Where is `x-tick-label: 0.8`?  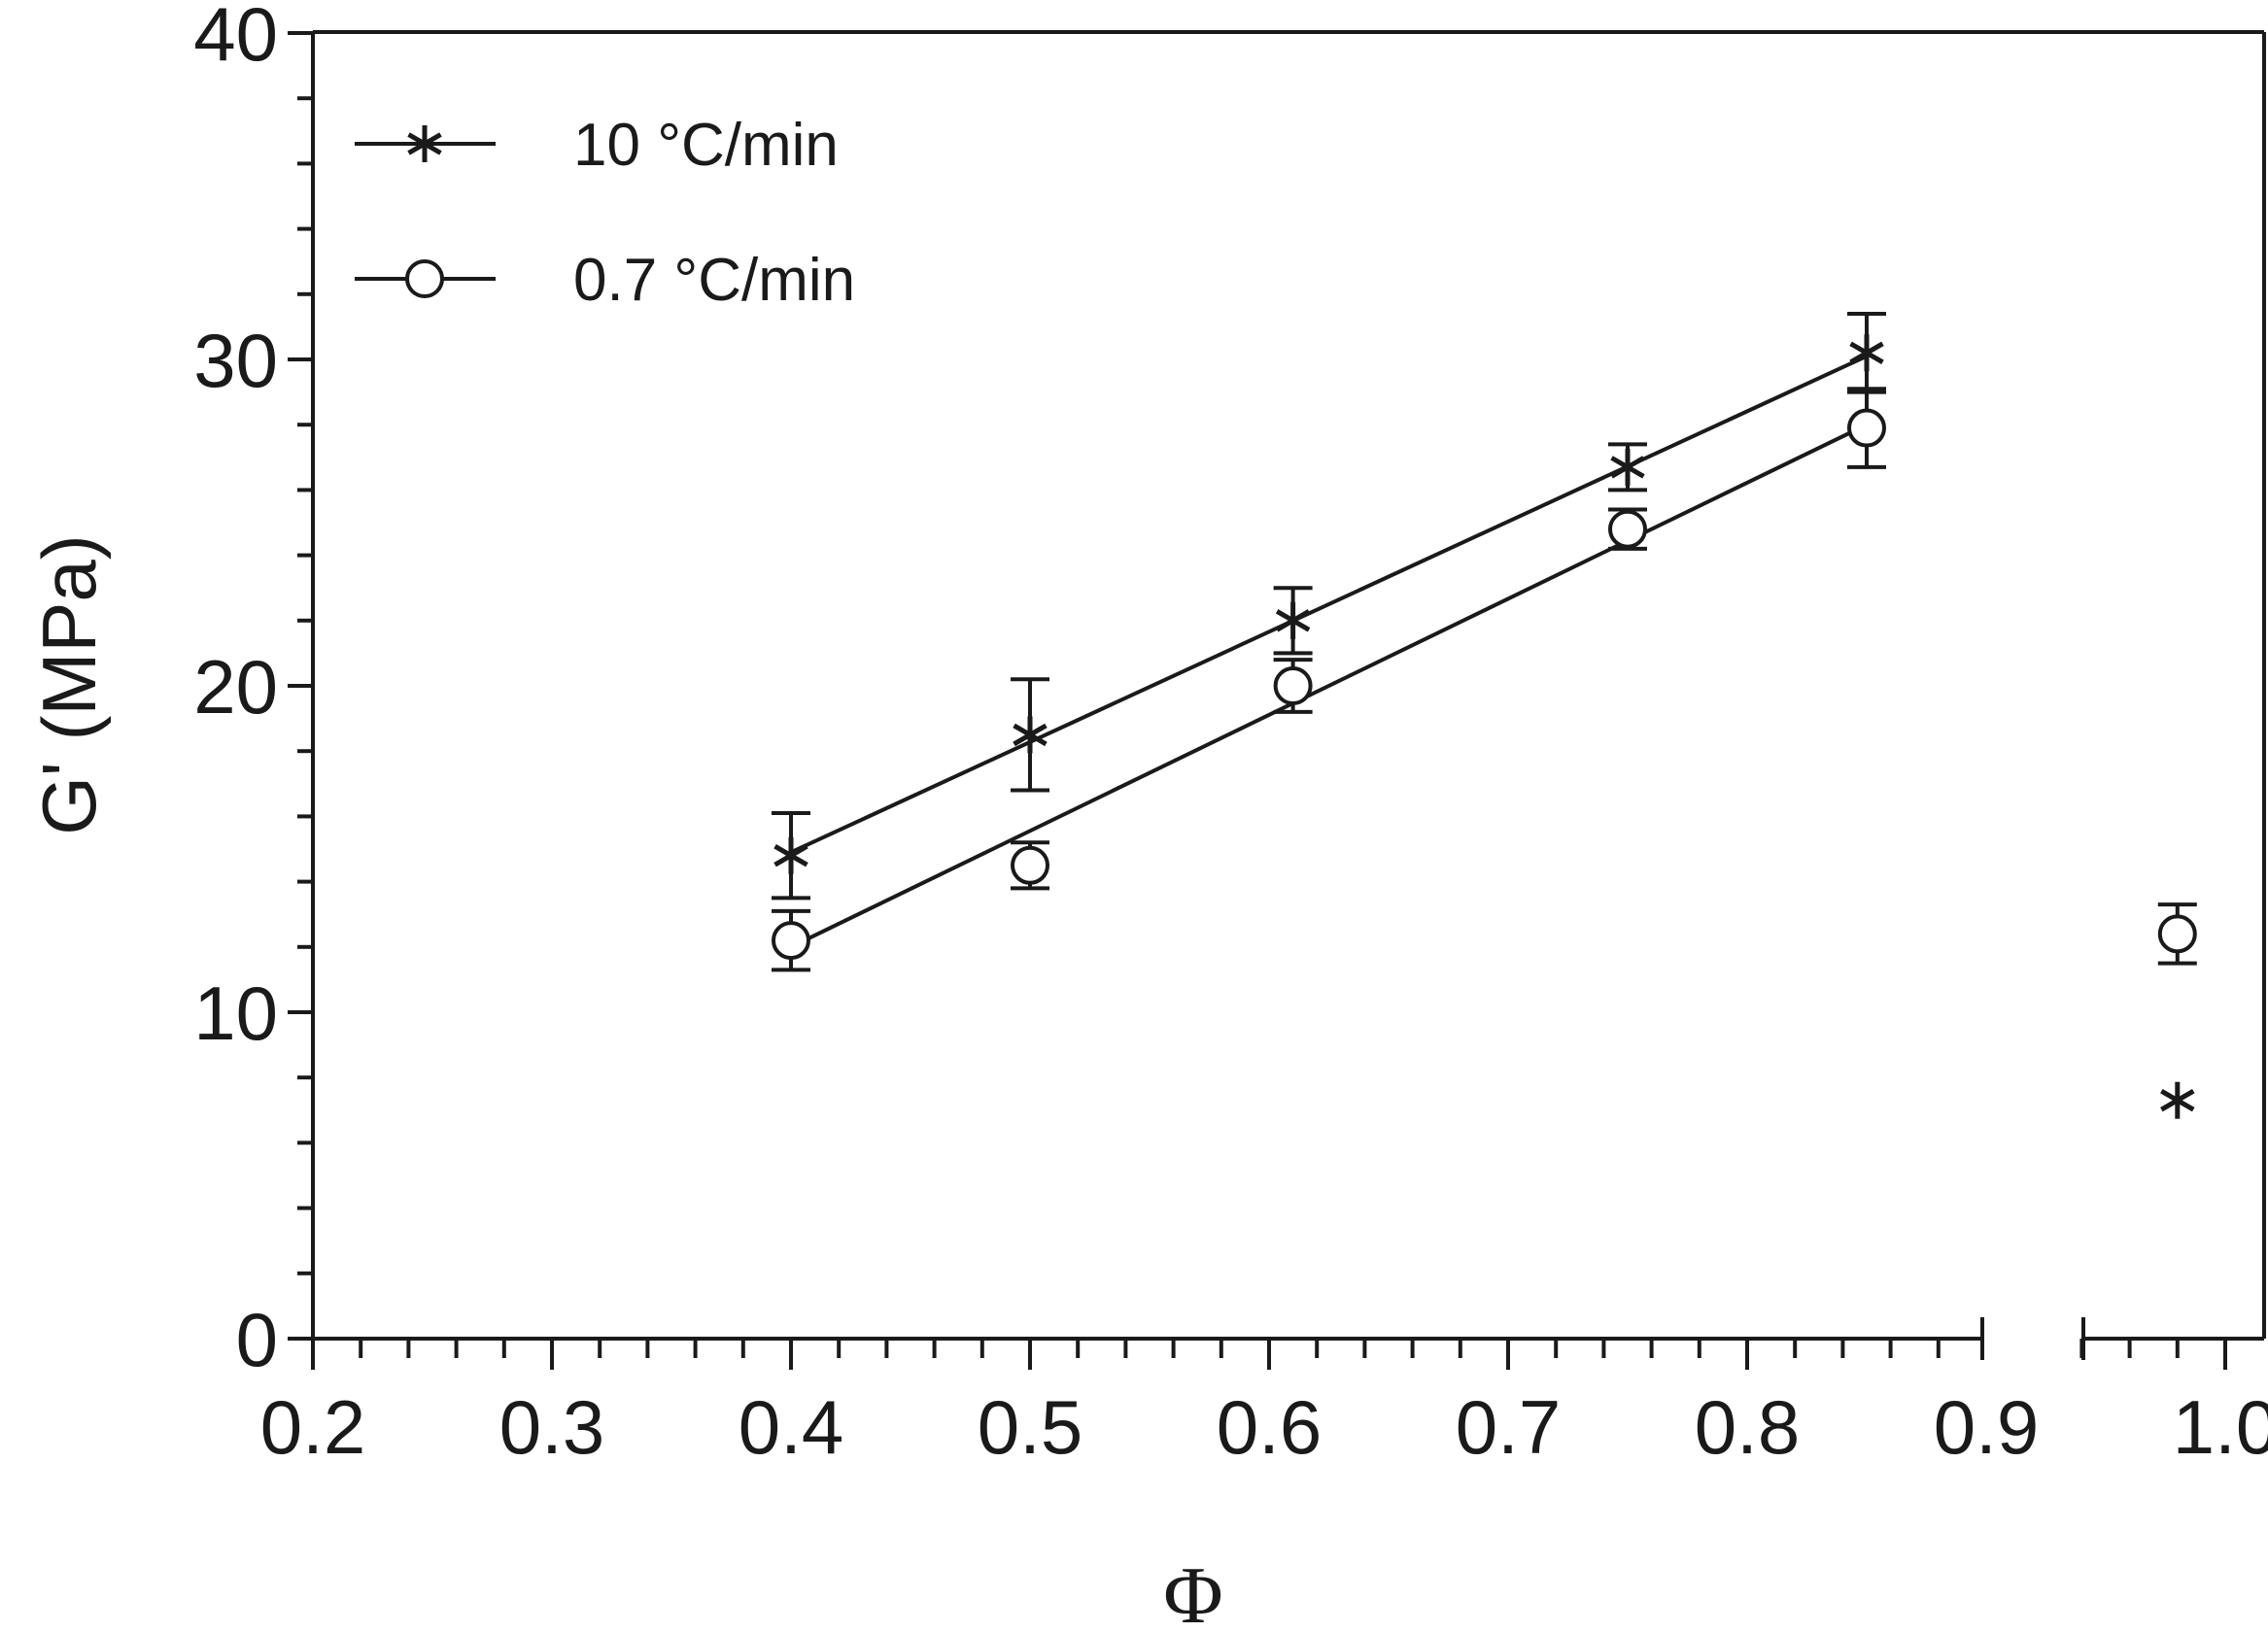
x-tick-label: 0.8 is located at coordinates (1747, 1427).